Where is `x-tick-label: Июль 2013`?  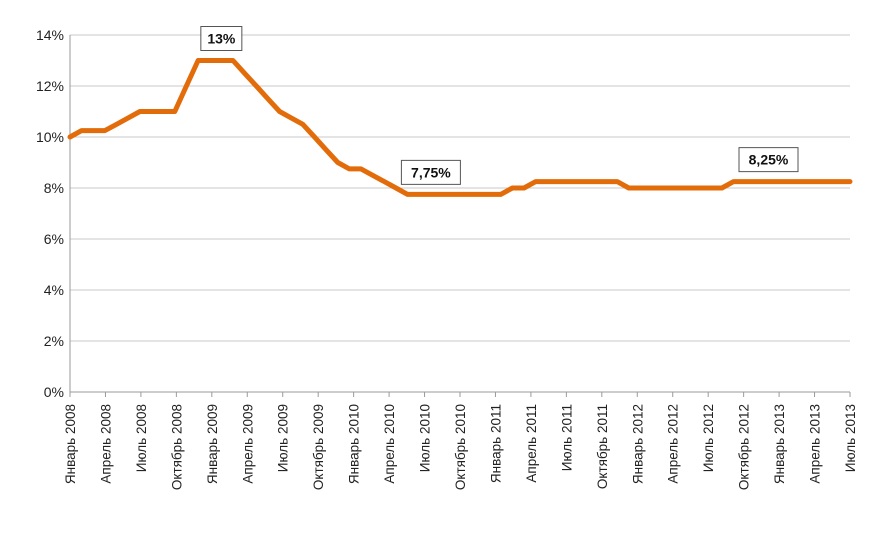
x-tick-label: Июль 2013 is located at coordinates (850, 438).